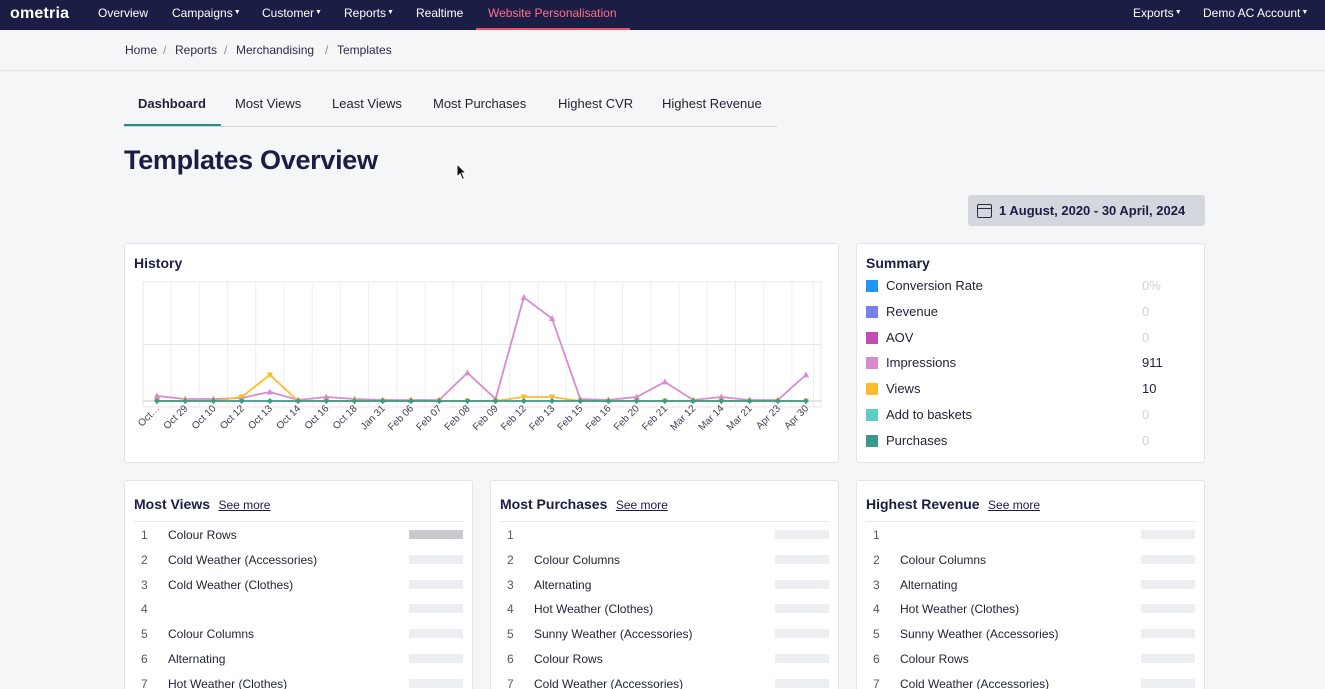  What do you see at coordinates (141, 50) in the screenshot?
I see `breadcrumb-home: Home` at bounding box center [141, 50].